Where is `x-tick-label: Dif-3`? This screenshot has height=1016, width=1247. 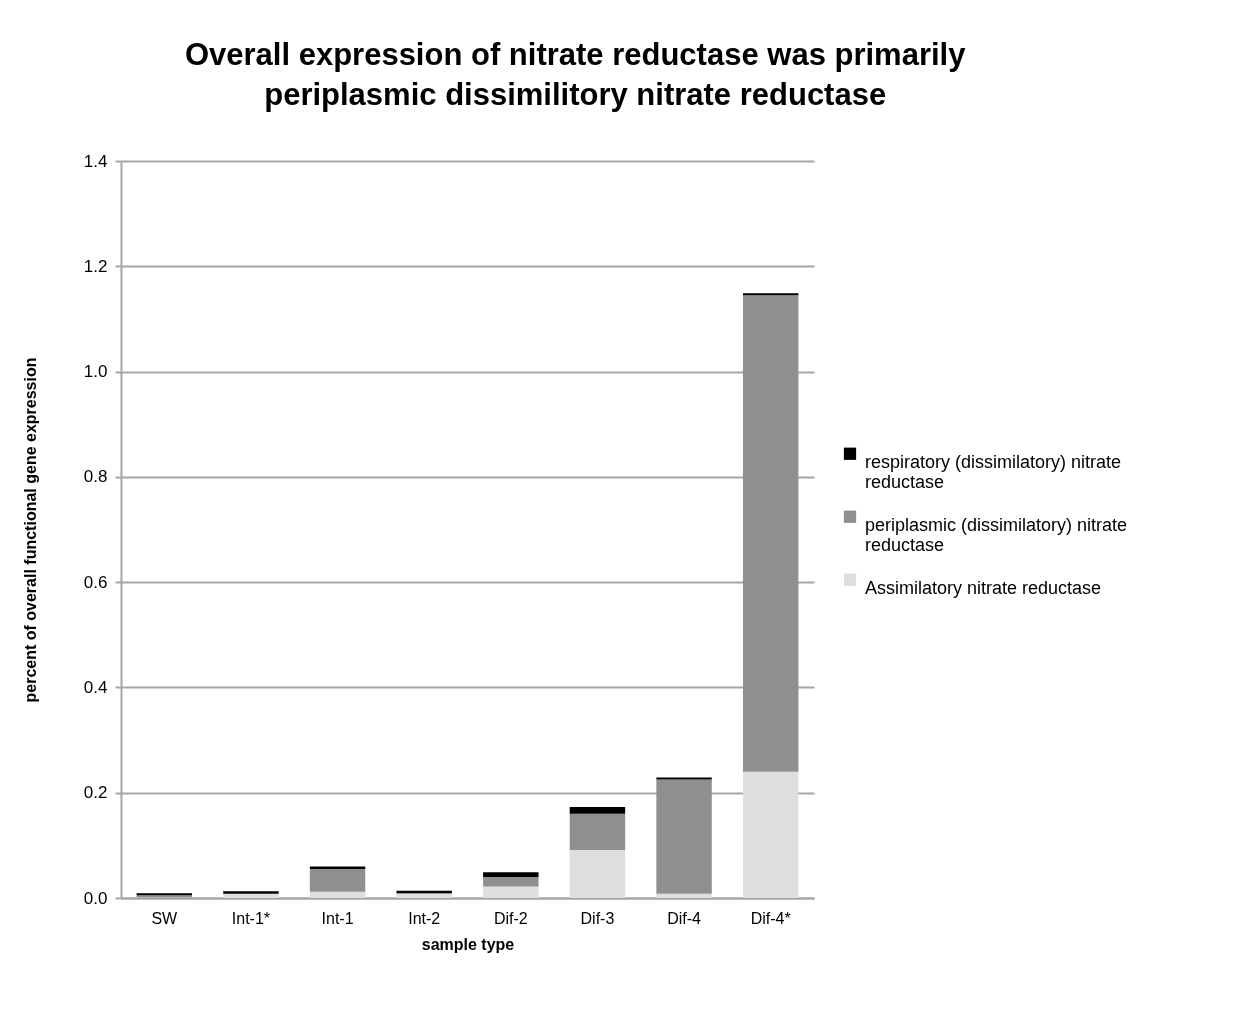
x-tick-label: Dif-3 is located at coordinates (597, 918).